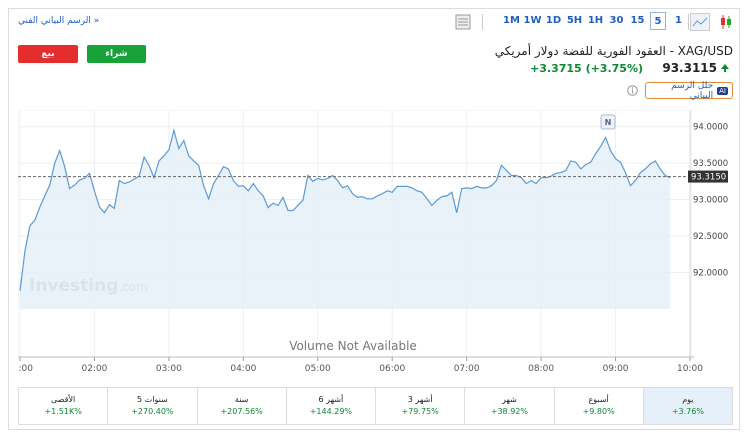  What do you see at coordinates (509, 411) in the screenshot?
I see `period-change: +38.92%` at bounding box center [509, 411].